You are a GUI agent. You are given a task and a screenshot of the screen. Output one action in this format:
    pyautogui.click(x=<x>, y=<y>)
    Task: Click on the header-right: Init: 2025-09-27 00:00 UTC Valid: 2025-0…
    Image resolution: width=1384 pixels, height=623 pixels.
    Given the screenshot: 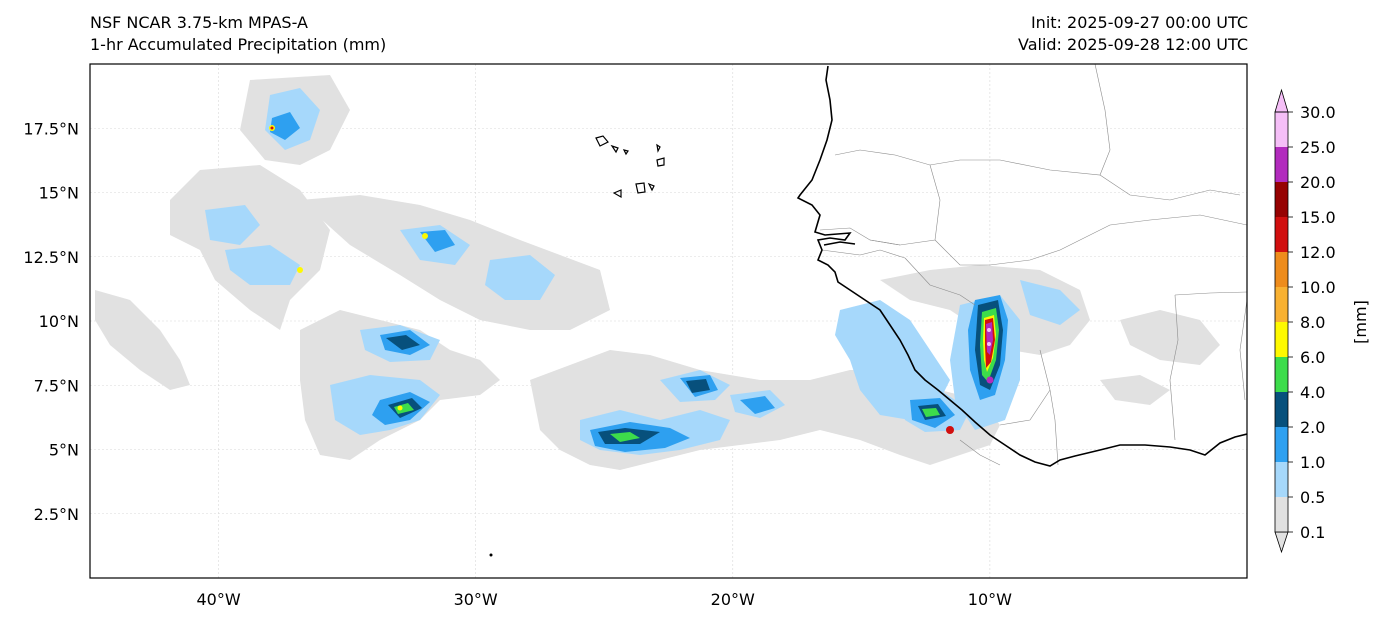 What is the action you would take?
    pyautogui.click(x=1133, y=34)
    